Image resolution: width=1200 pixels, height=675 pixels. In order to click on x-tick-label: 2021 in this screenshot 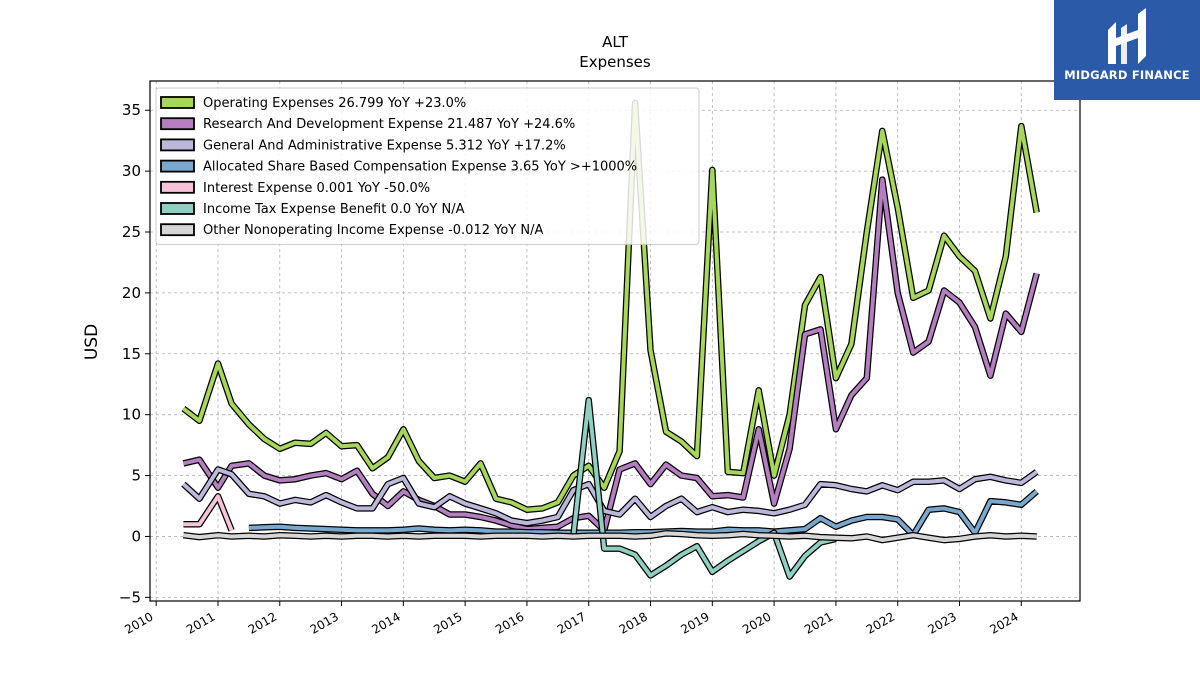, I will do `click(818, 622)`.